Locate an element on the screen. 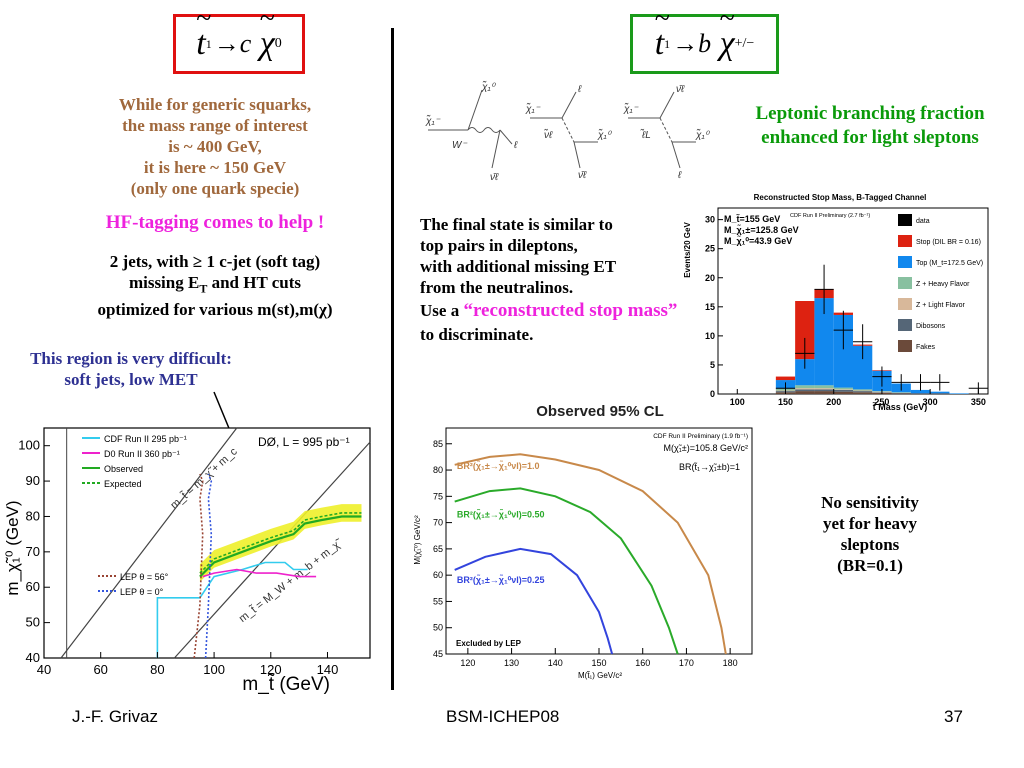  plot-frame is located at coordinates (207, 543).